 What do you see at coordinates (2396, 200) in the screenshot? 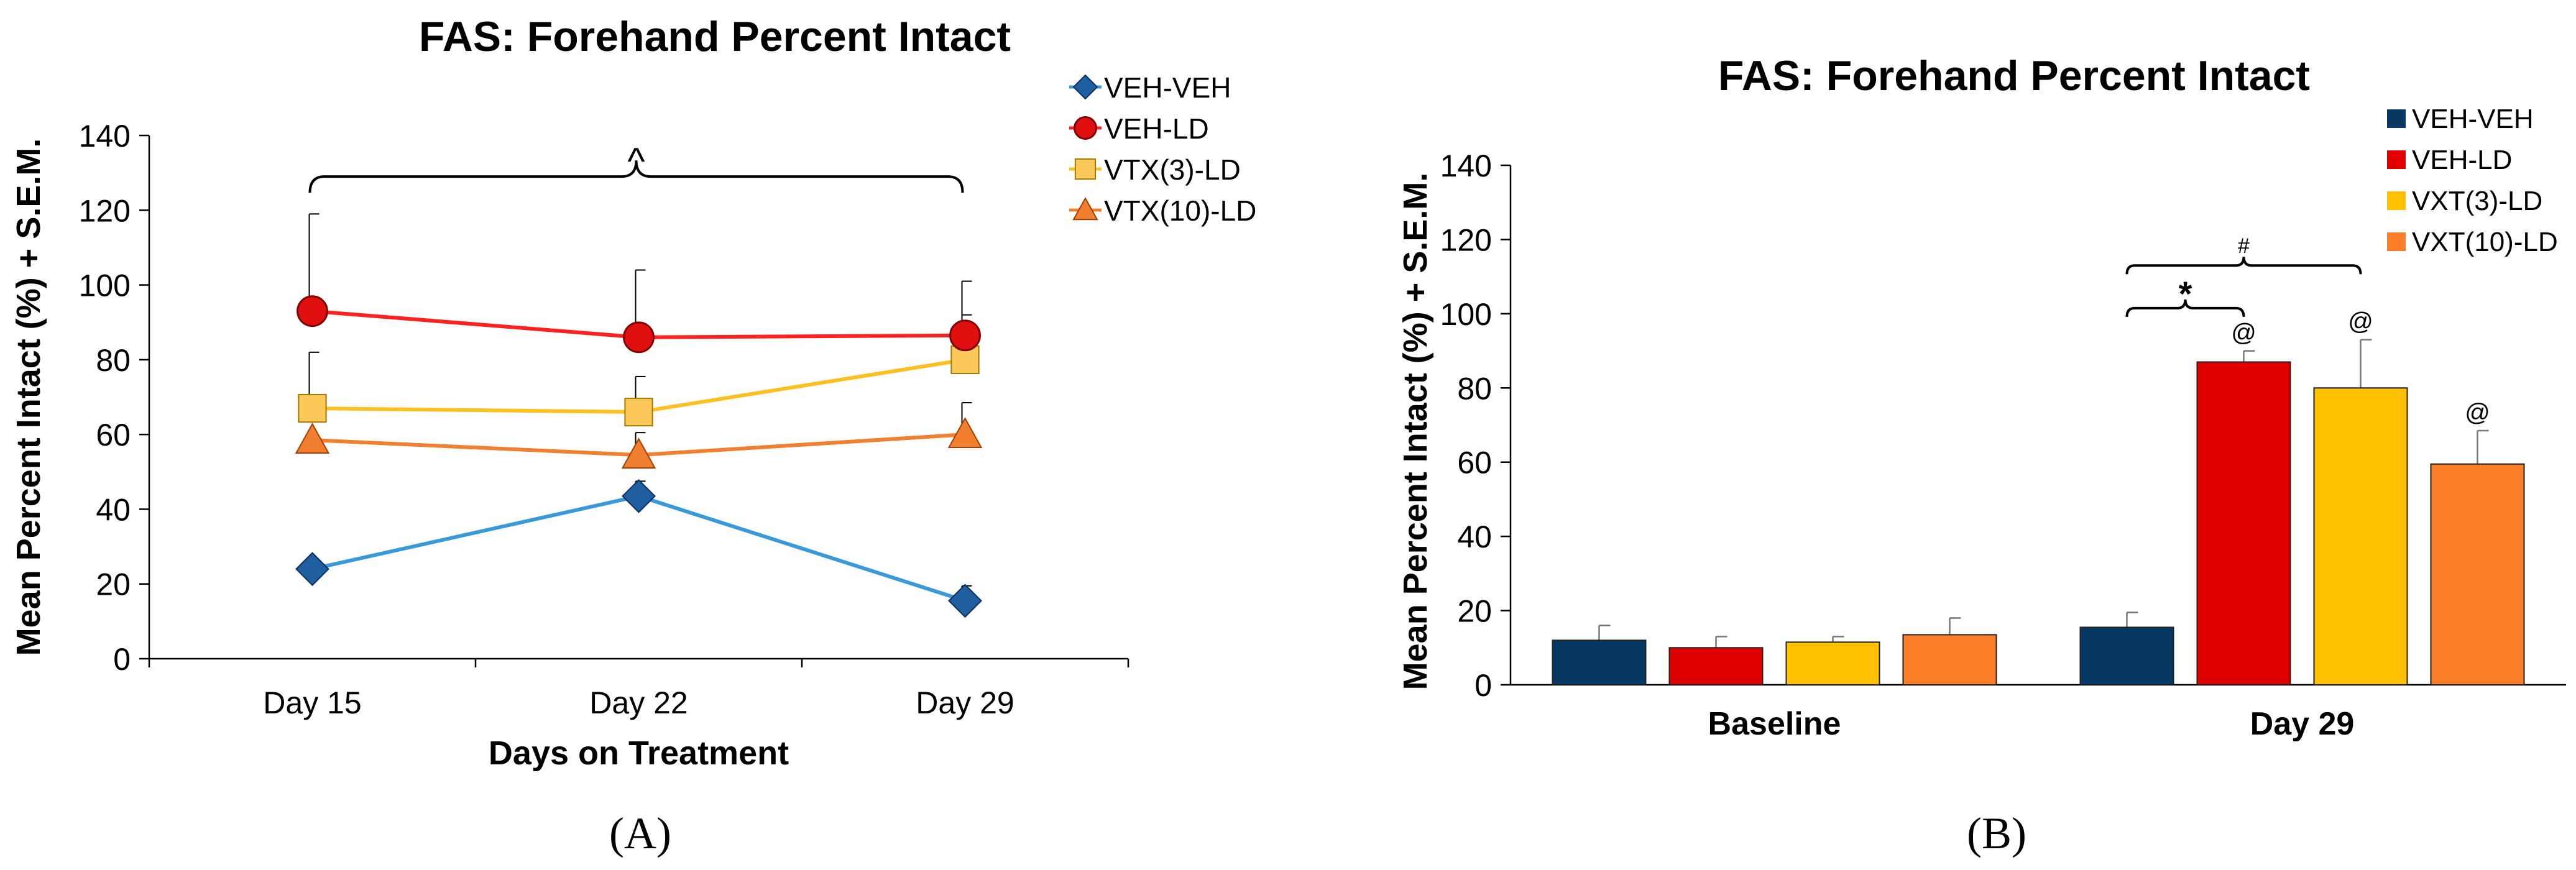
I see `chart-b-legend-swatch-vxt-3-ld` at bounding box center [2396, 200].